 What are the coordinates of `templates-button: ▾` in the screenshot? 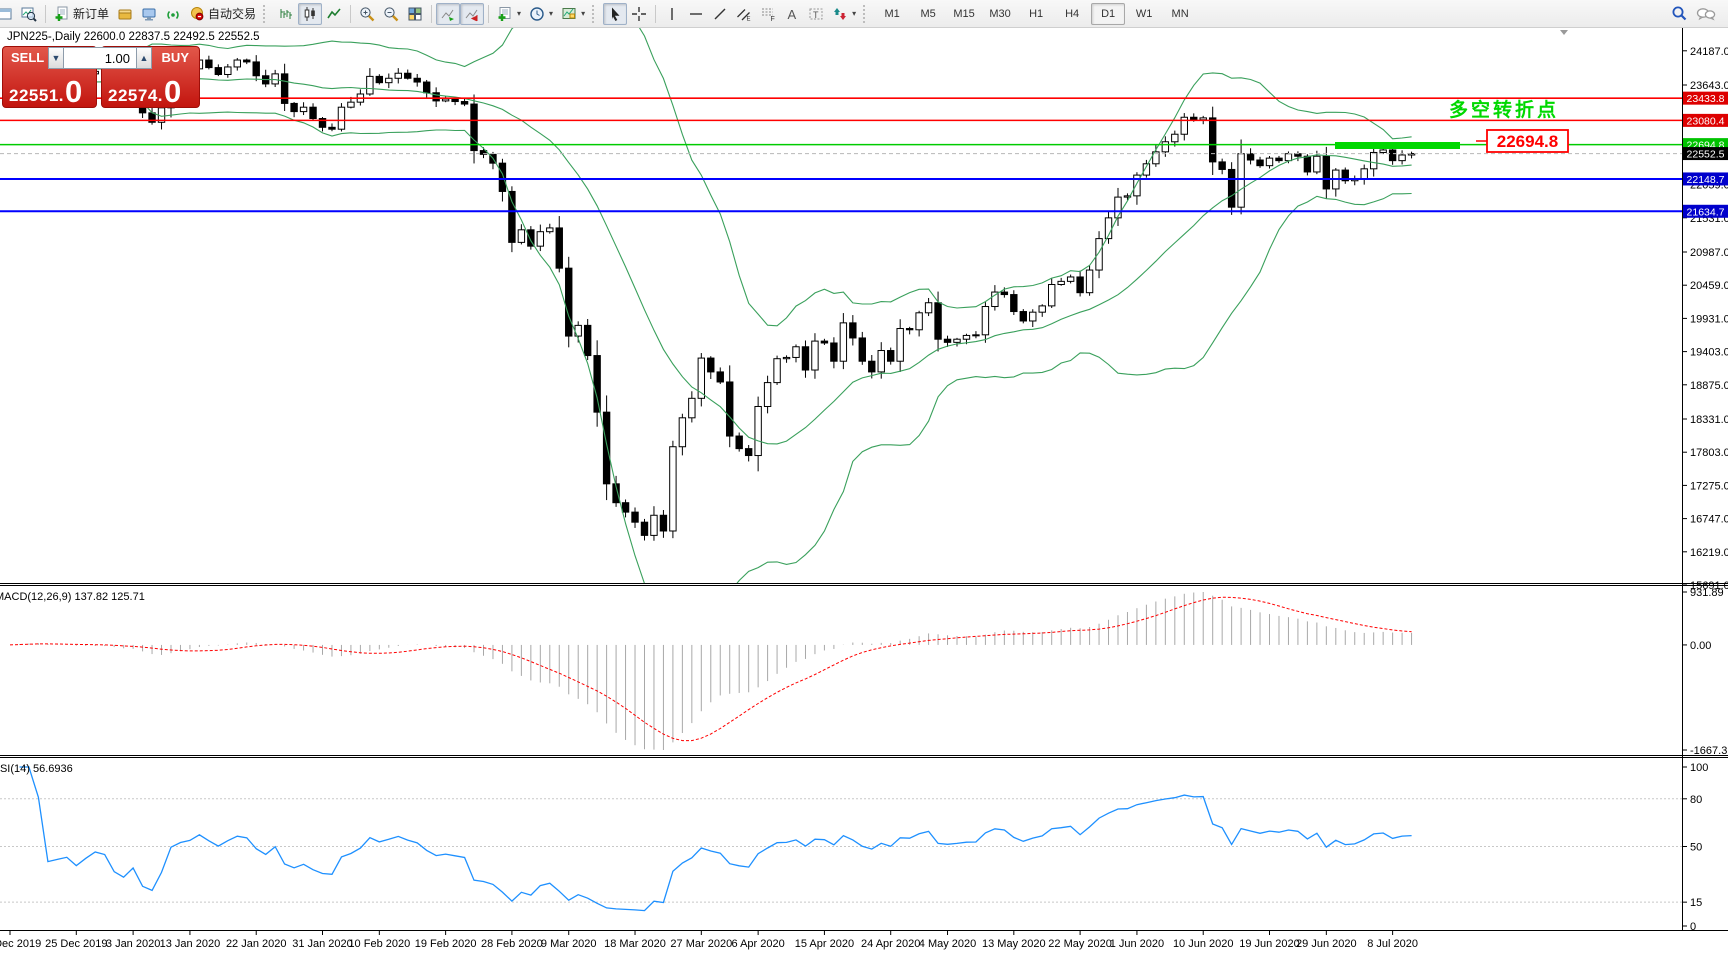 It's located at (573, 14).